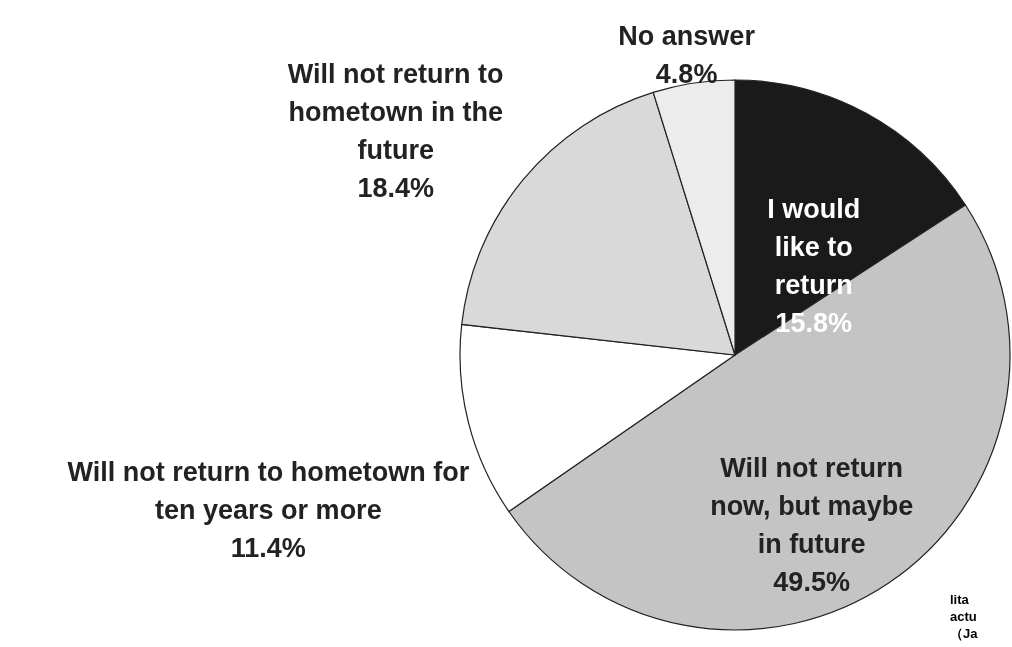 This screenshot has width=1012, height=647. I want to click on data-label: 18.4%, so click(396, 187).